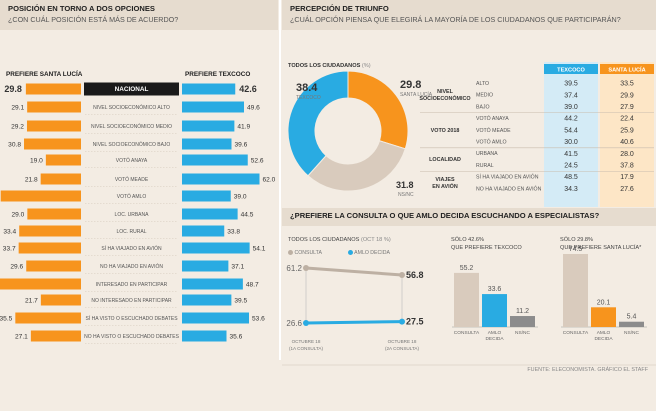 This screenshot has height=411, width=656. Describe the element at coordinates (233, 231) in the screenshot. I see `texcoco-value: 33.8` at that location.